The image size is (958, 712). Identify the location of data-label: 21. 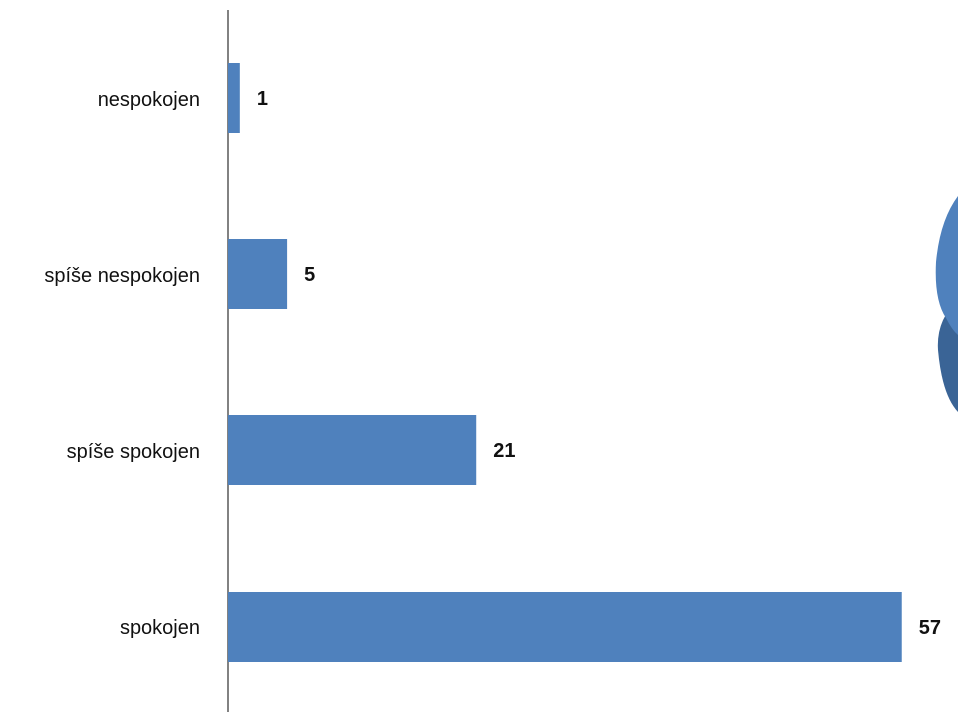
(504, 451).